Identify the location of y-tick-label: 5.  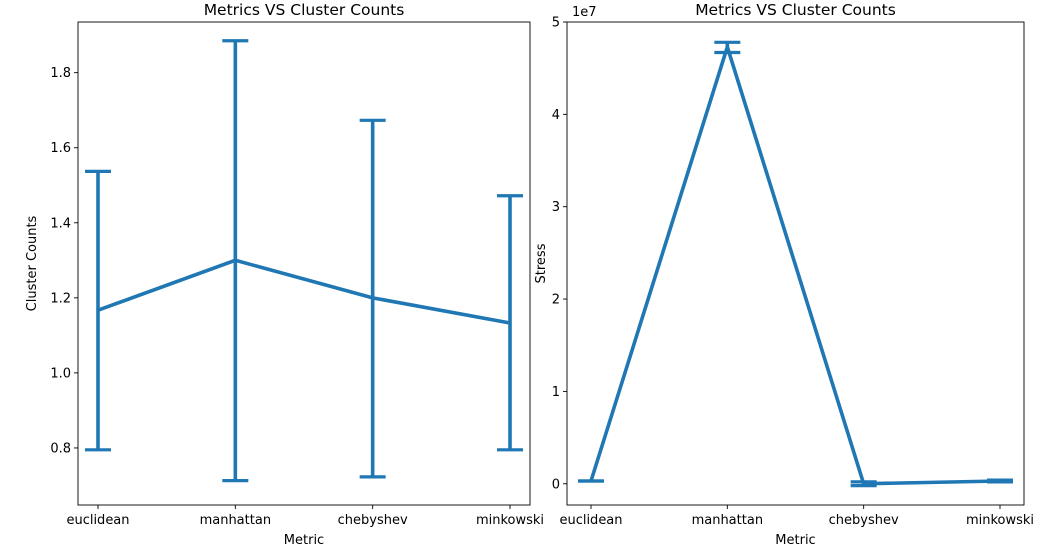
(556, 23).